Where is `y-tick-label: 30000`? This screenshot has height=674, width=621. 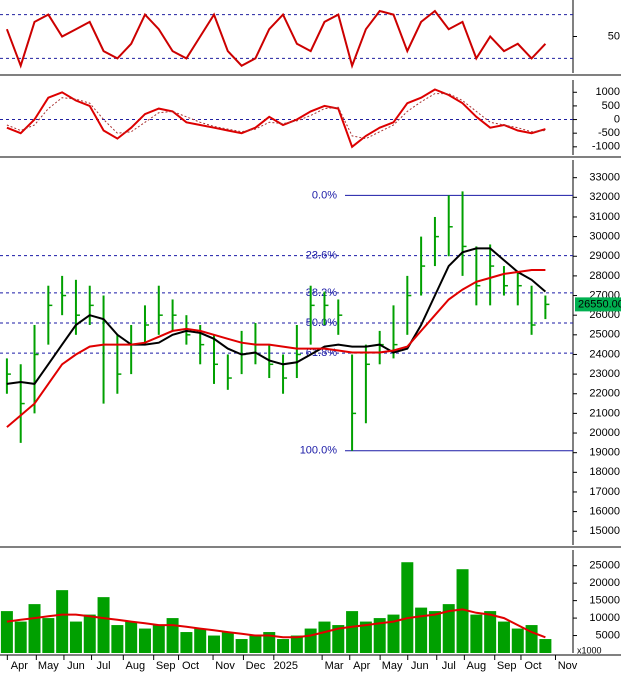 y-tick-label: 30000 is located at coordinates (604, 237).